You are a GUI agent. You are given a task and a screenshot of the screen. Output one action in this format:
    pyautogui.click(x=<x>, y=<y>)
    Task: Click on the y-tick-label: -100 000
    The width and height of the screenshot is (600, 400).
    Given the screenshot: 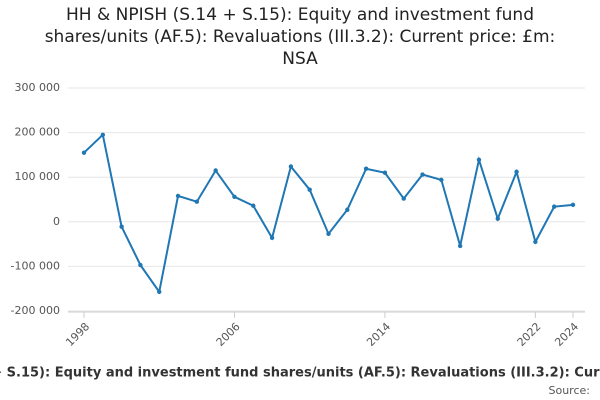 What is the action you would take?
    pyautogui.click(x=35, y=265)
    